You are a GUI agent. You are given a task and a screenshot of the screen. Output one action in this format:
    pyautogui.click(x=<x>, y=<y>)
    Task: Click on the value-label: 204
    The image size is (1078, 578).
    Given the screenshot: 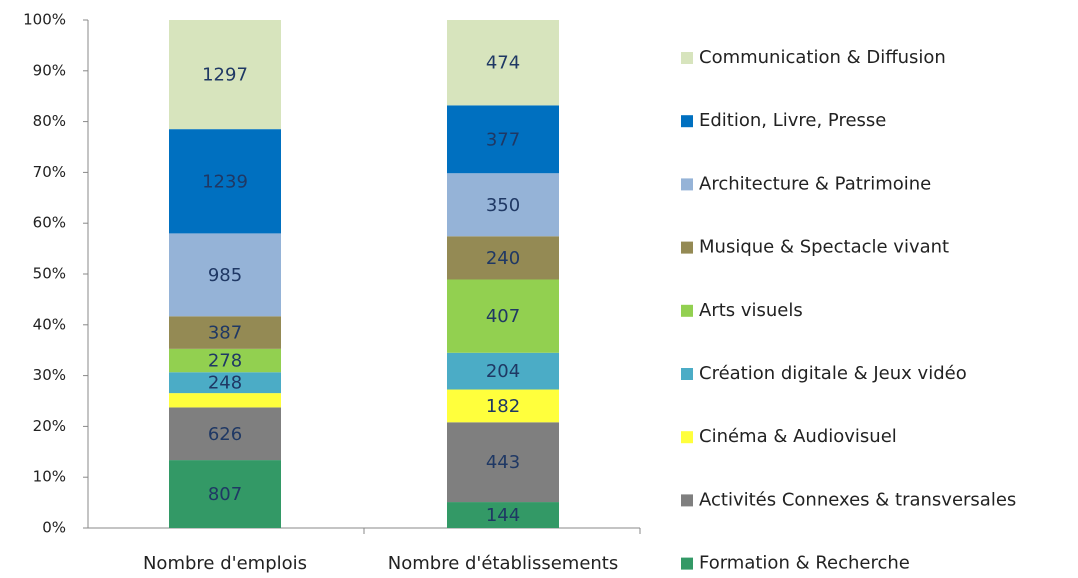 What is the action you would take?
    pyautogui.click(x=503, y=371)
    